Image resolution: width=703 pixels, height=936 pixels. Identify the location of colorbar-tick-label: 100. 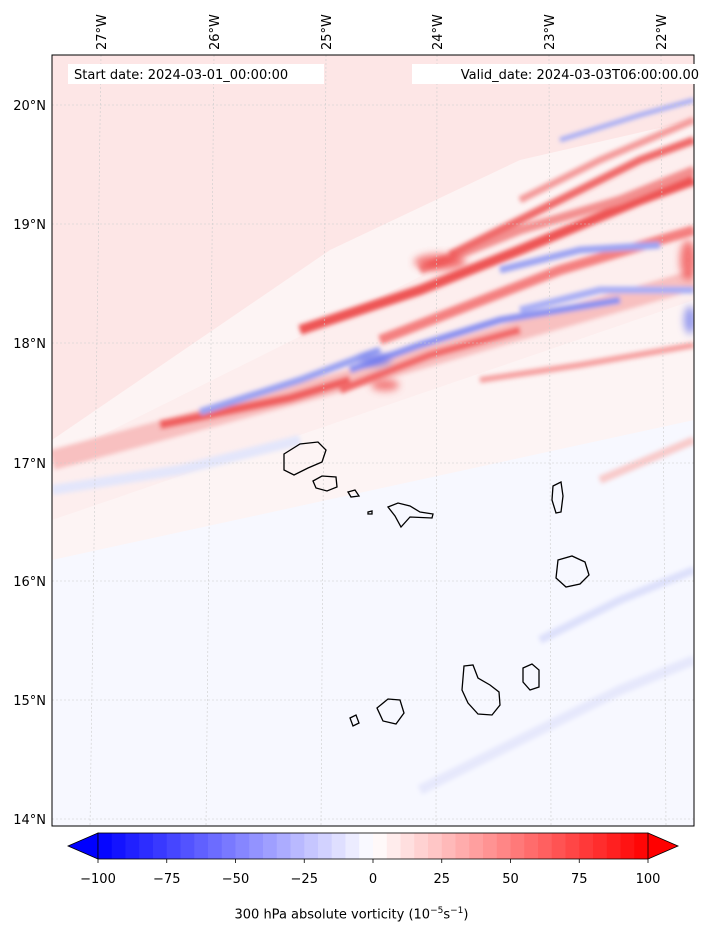
(648, 879).